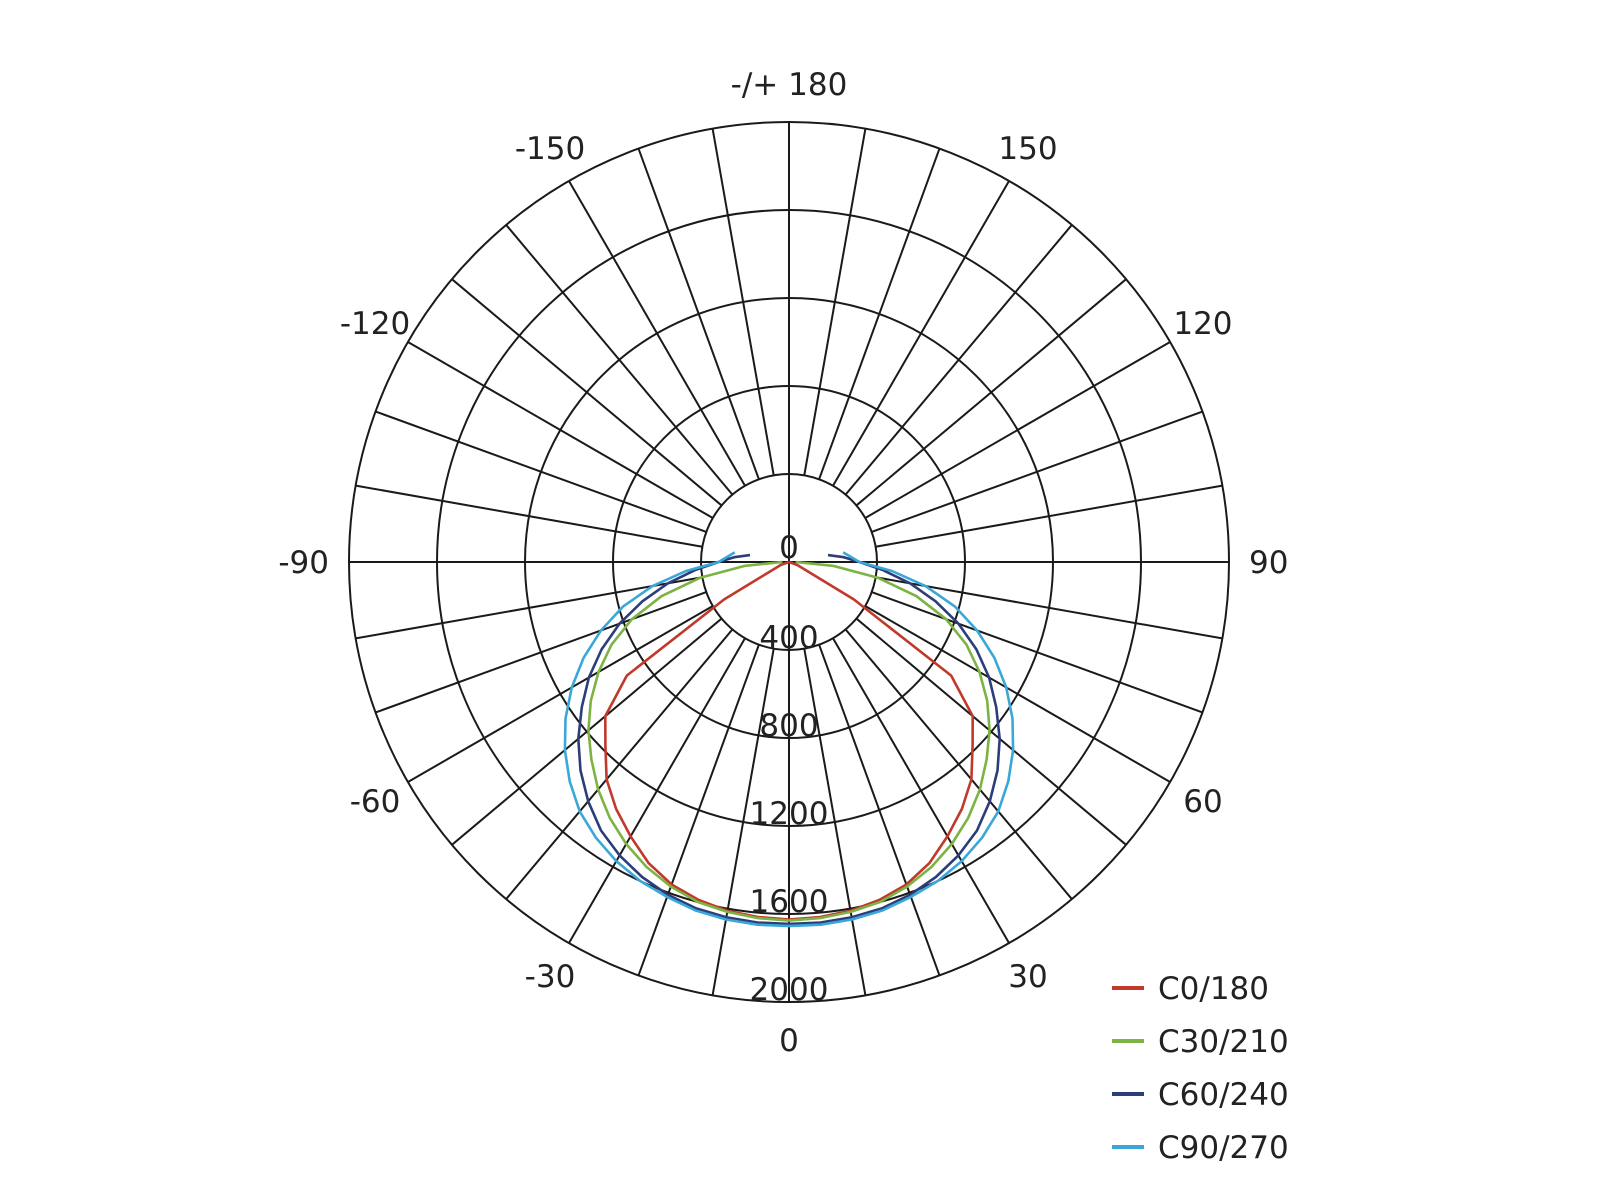  Describe the element at coordinates (789, 548) in the screenshot. I see `radial-label-0: 0` at that location.